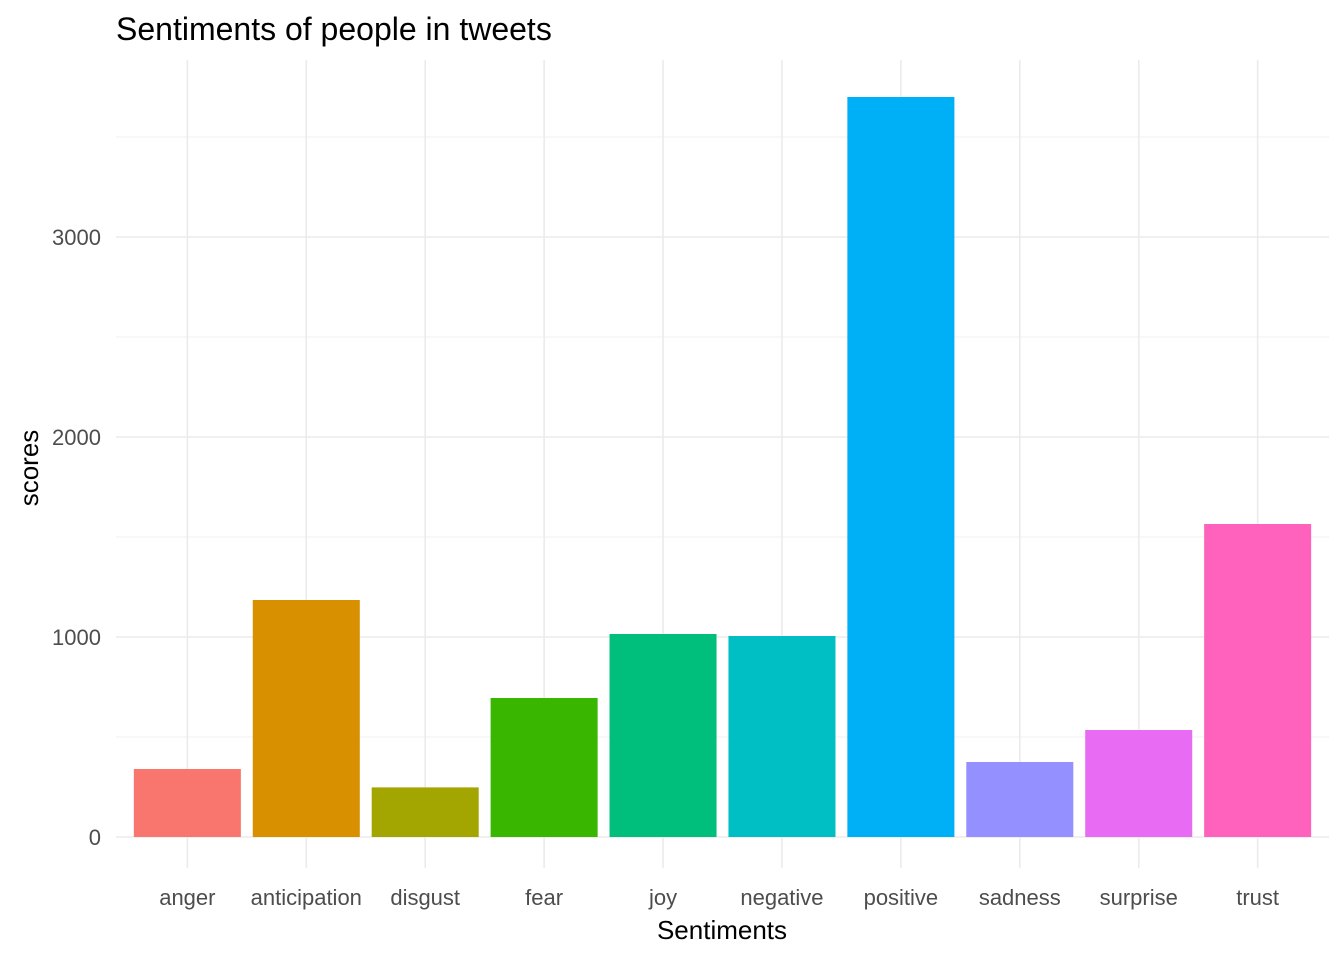  I want to click on x-tick-label: anticipation, so click(306, 897).